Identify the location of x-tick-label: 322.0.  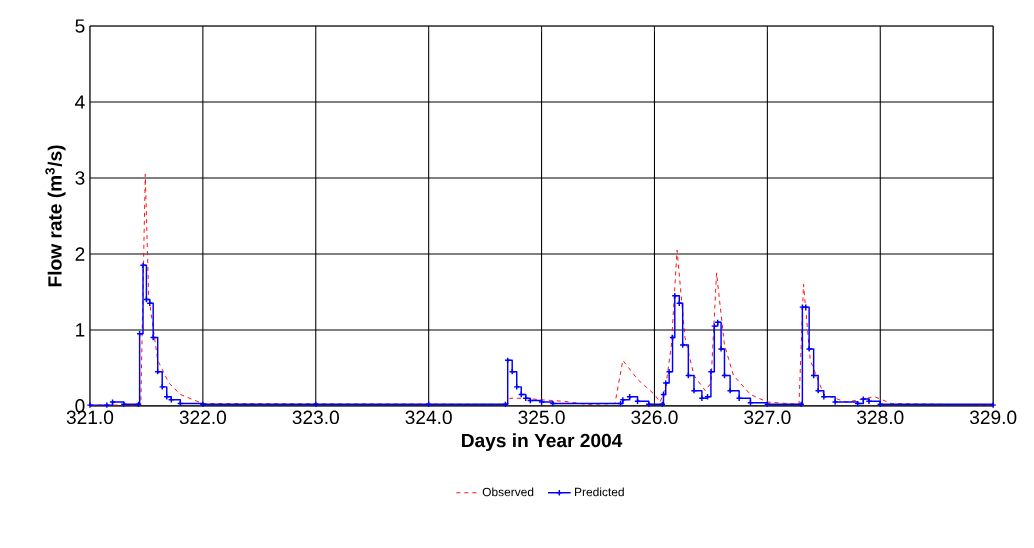
(203, 417).